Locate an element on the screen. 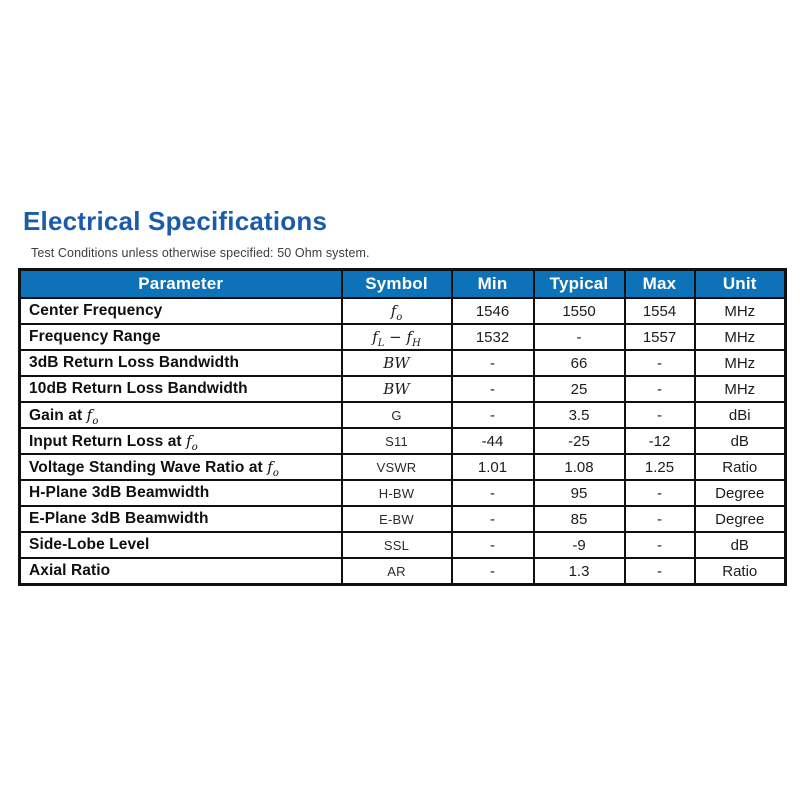 Image resolution: width=800 pixels, height=800 pixels. math-symbol: fL − fH is located at coordinates (396, 338).